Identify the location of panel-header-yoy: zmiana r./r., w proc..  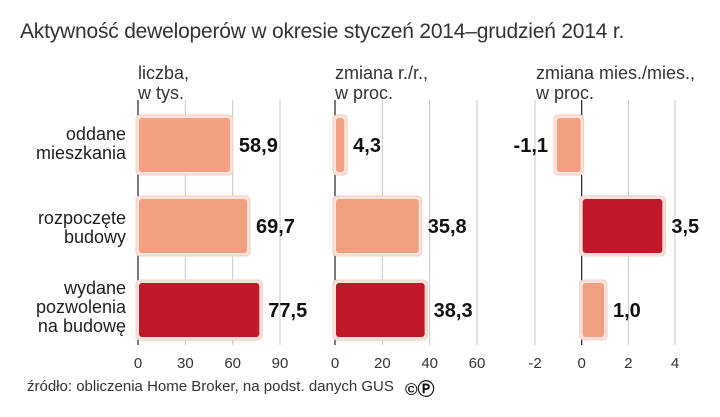
(381, 83).